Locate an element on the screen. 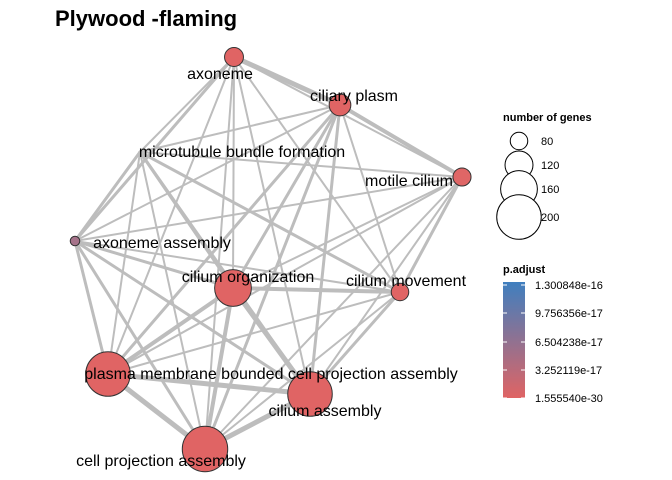 The image size is (672, 480). color-legend-title: p.adjust is located at coordinates (524, 270).